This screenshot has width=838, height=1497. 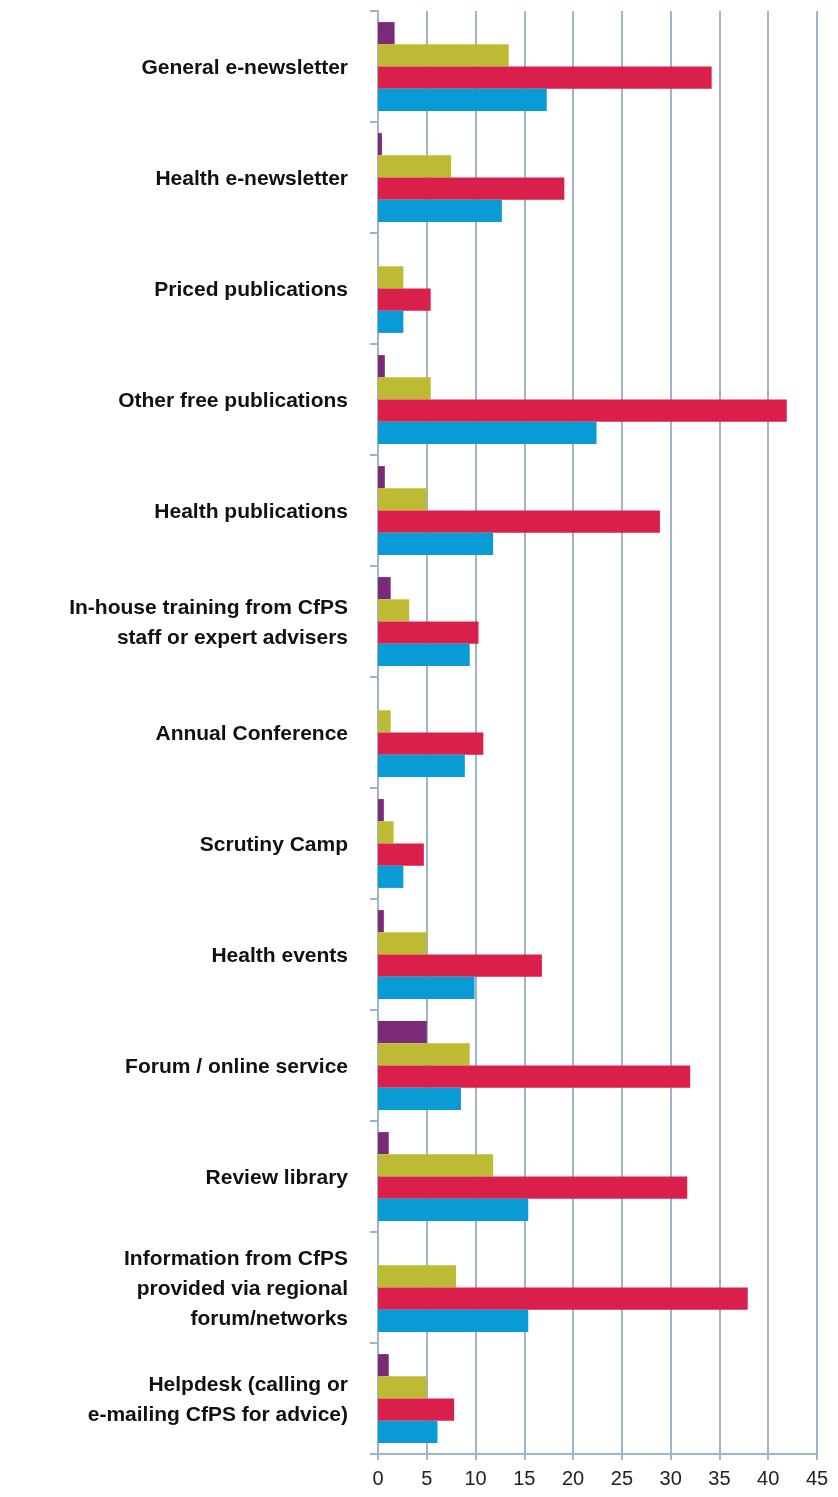 I want to click on y-tick-label: General e-newsletter, so click(x=244, y=66).